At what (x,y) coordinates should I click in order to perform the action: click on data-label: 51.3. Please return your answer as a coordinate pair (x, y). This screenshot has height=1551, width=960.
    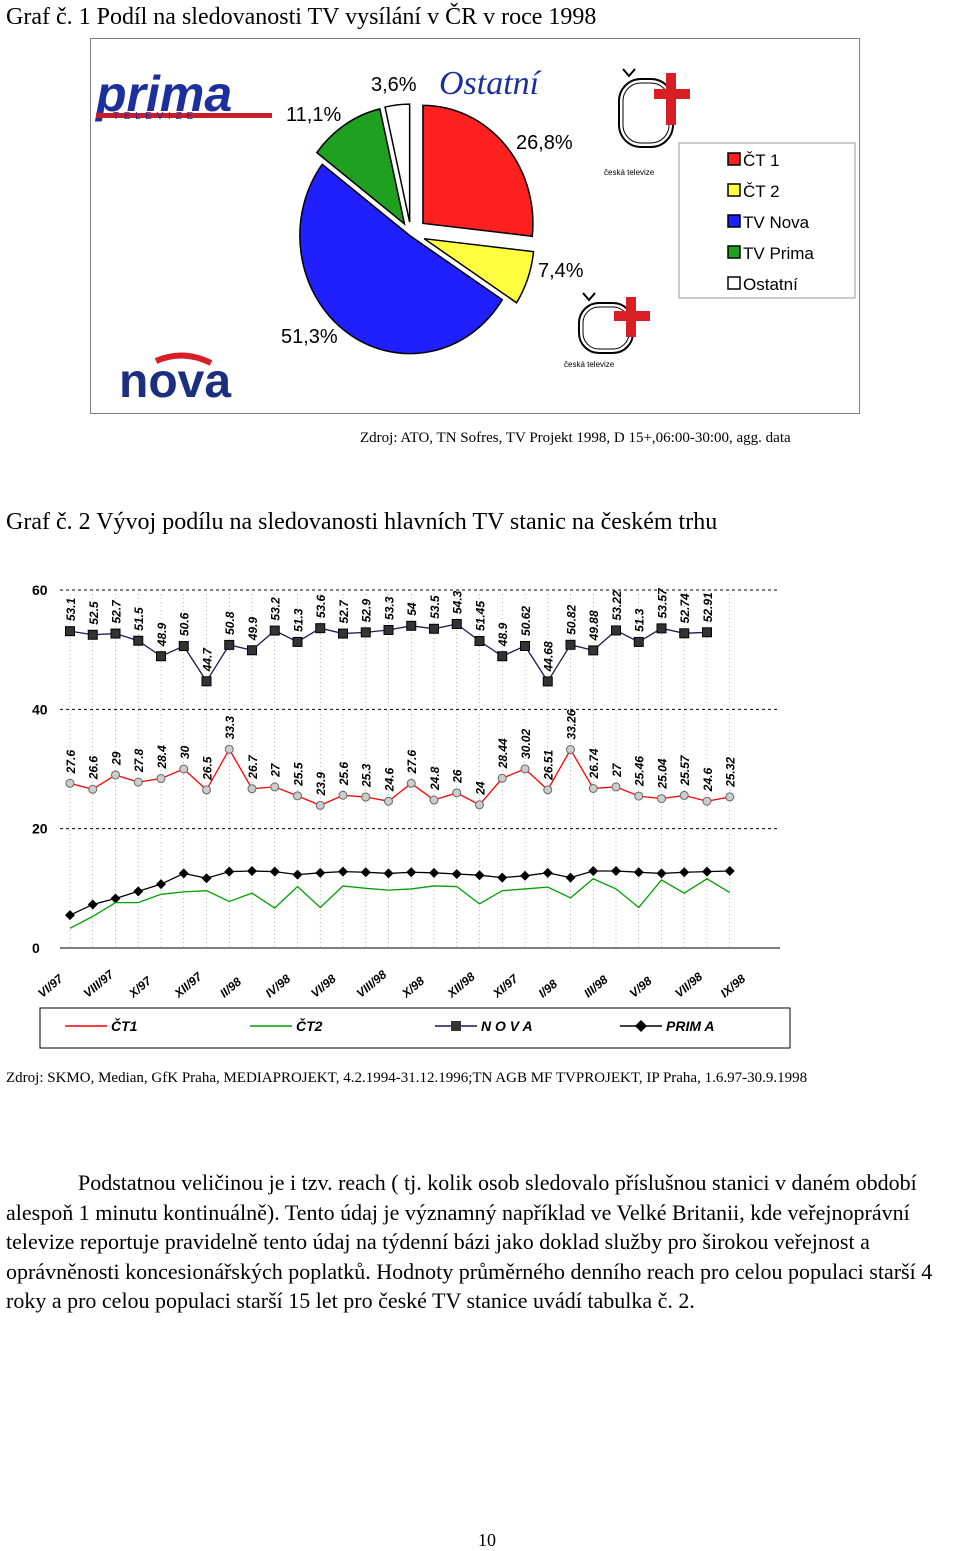
    Looking at the image, I should click on (299, 620).